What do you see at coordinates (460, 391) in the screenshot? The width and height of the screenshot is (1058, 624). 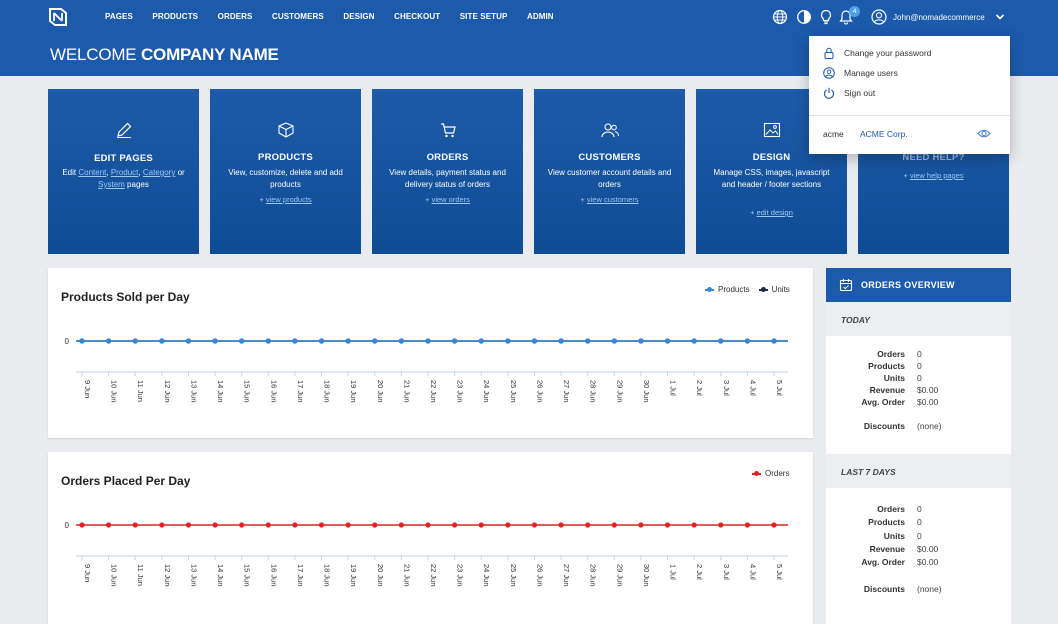 I see `x-tick-label: 23 Jun` at bounding box center [460, 391].